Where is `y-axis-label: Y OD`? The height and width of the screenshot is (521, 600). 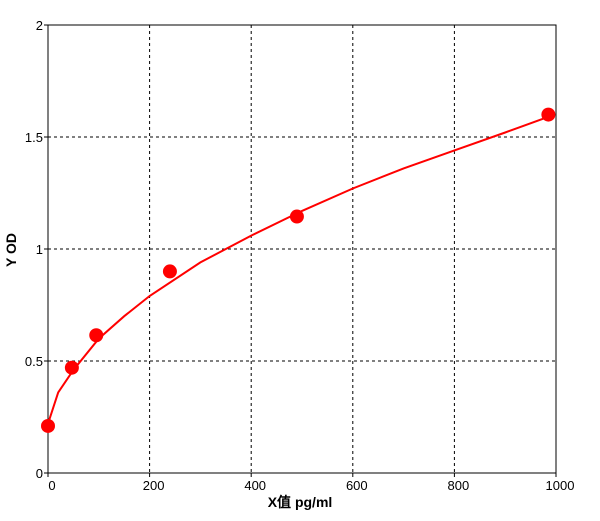
y-axis-label: Y OD is located at coordinates (11, 250).